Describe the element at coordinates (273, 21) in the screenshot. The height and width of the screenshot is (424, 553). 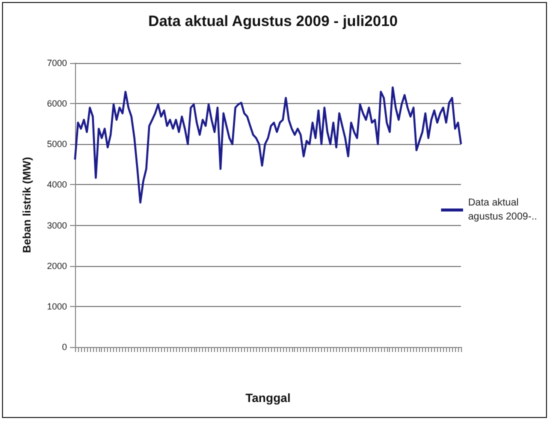
I see `chart-title: Data aktual Agustus 2009 - juli2010` at that location.